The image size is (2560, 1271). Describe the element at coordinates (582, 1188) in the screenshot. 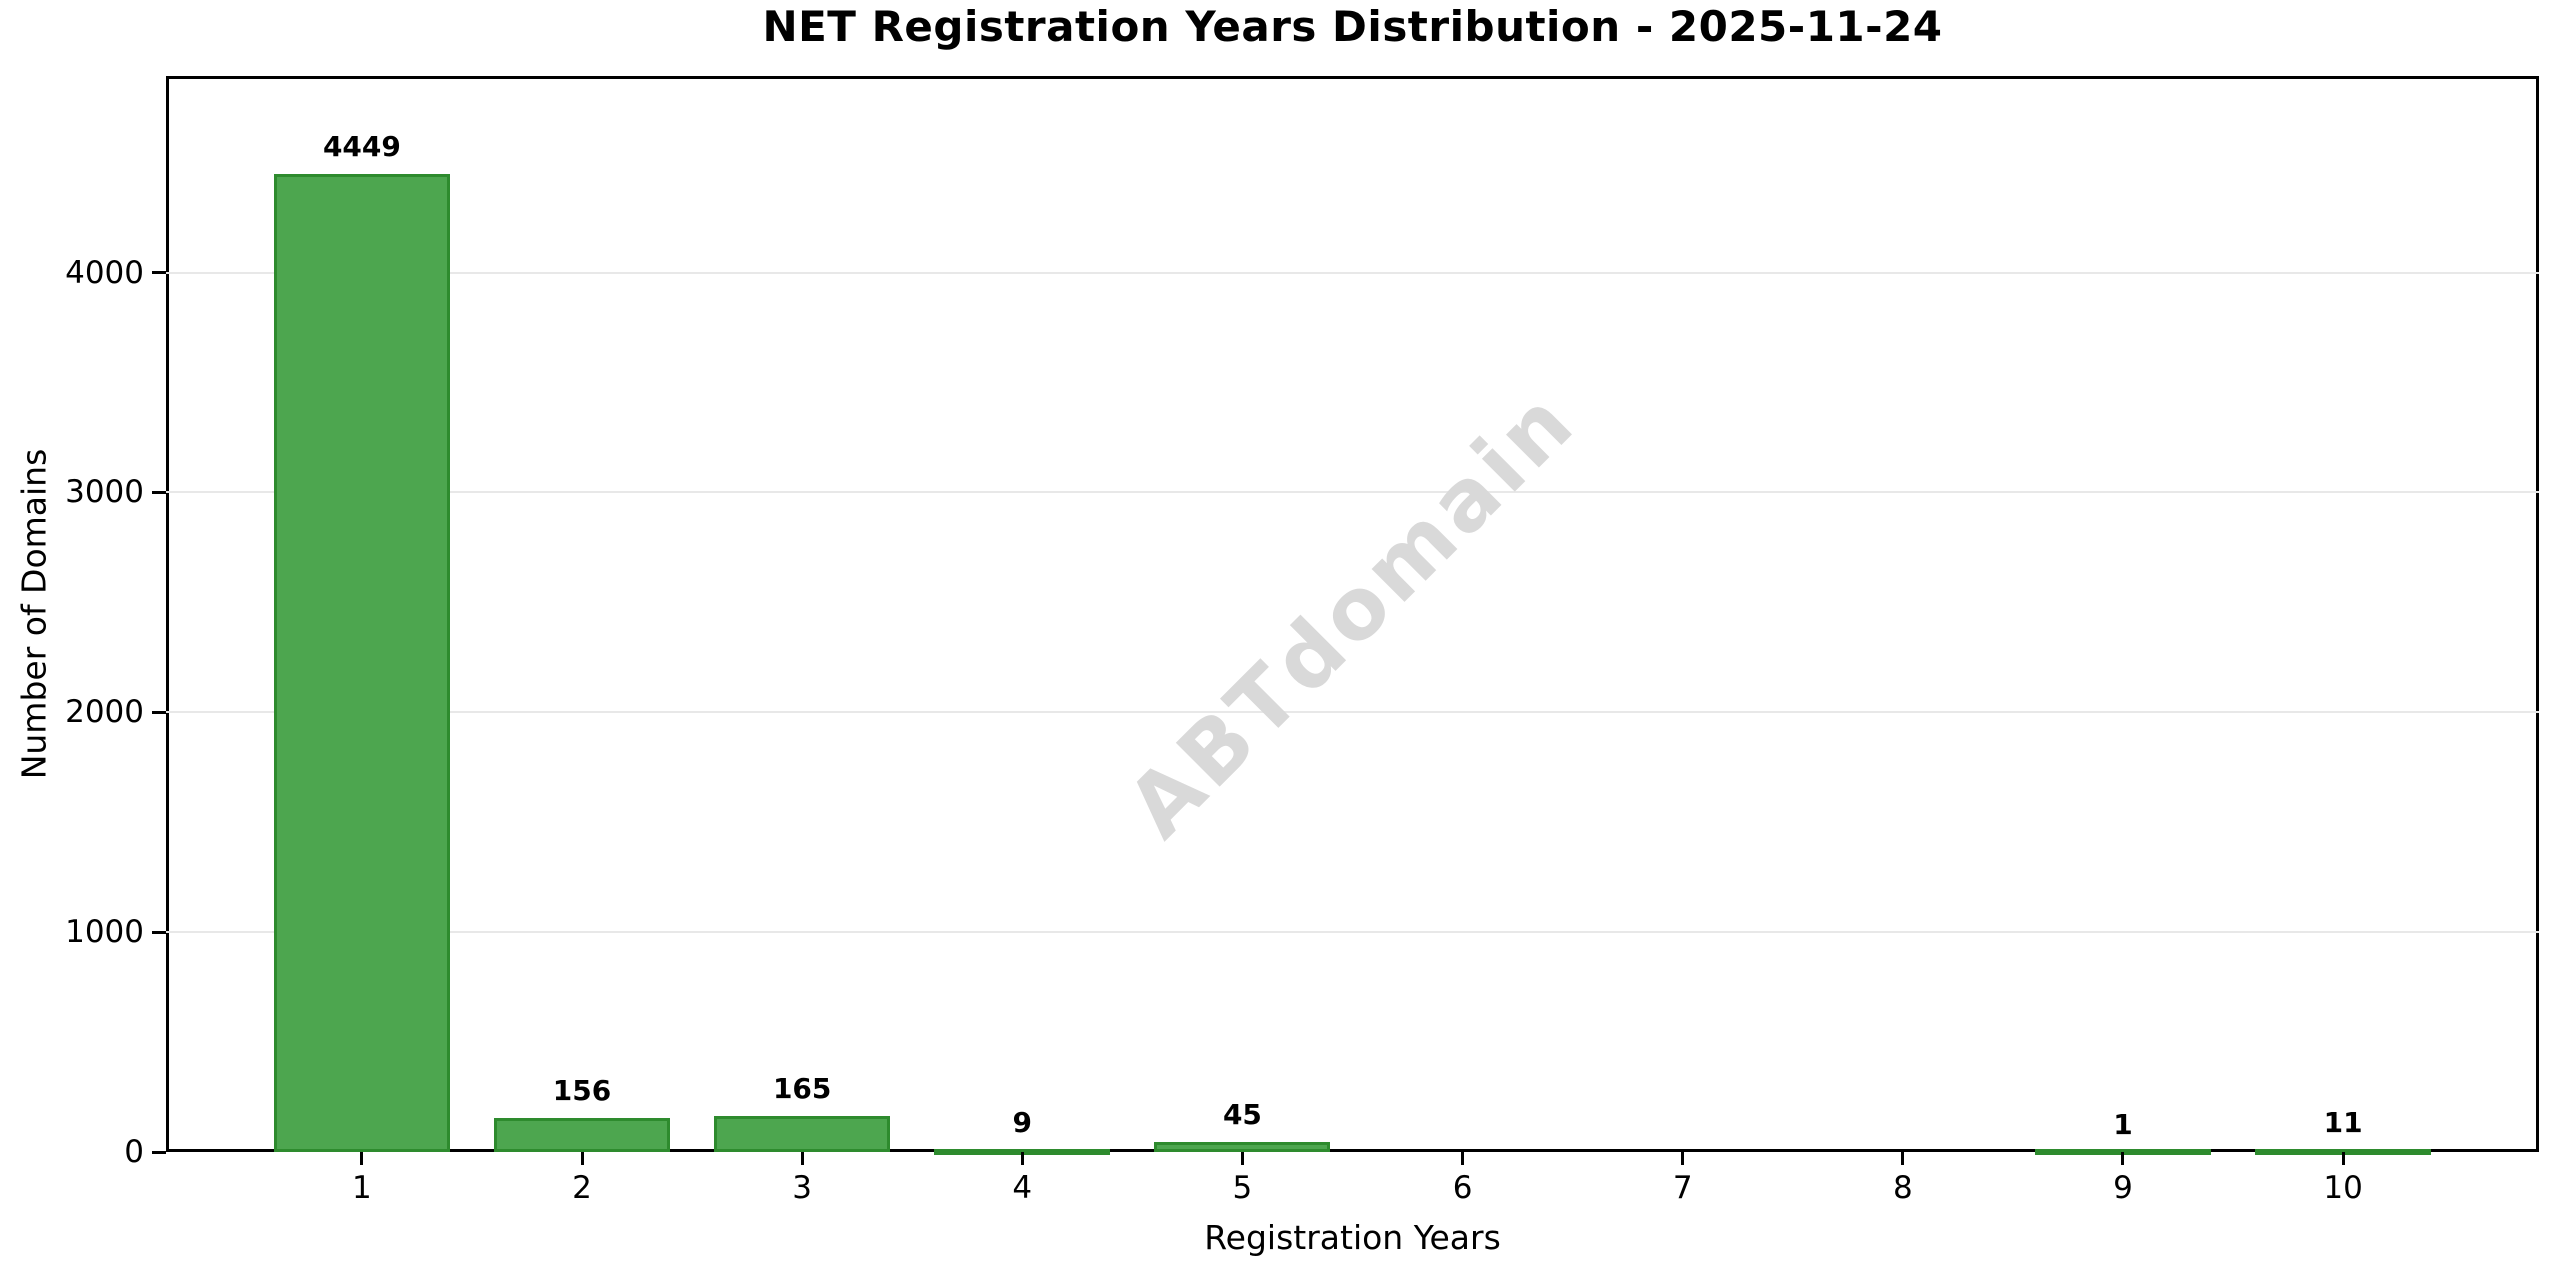

I see `x-tick-label: 2` at that location.